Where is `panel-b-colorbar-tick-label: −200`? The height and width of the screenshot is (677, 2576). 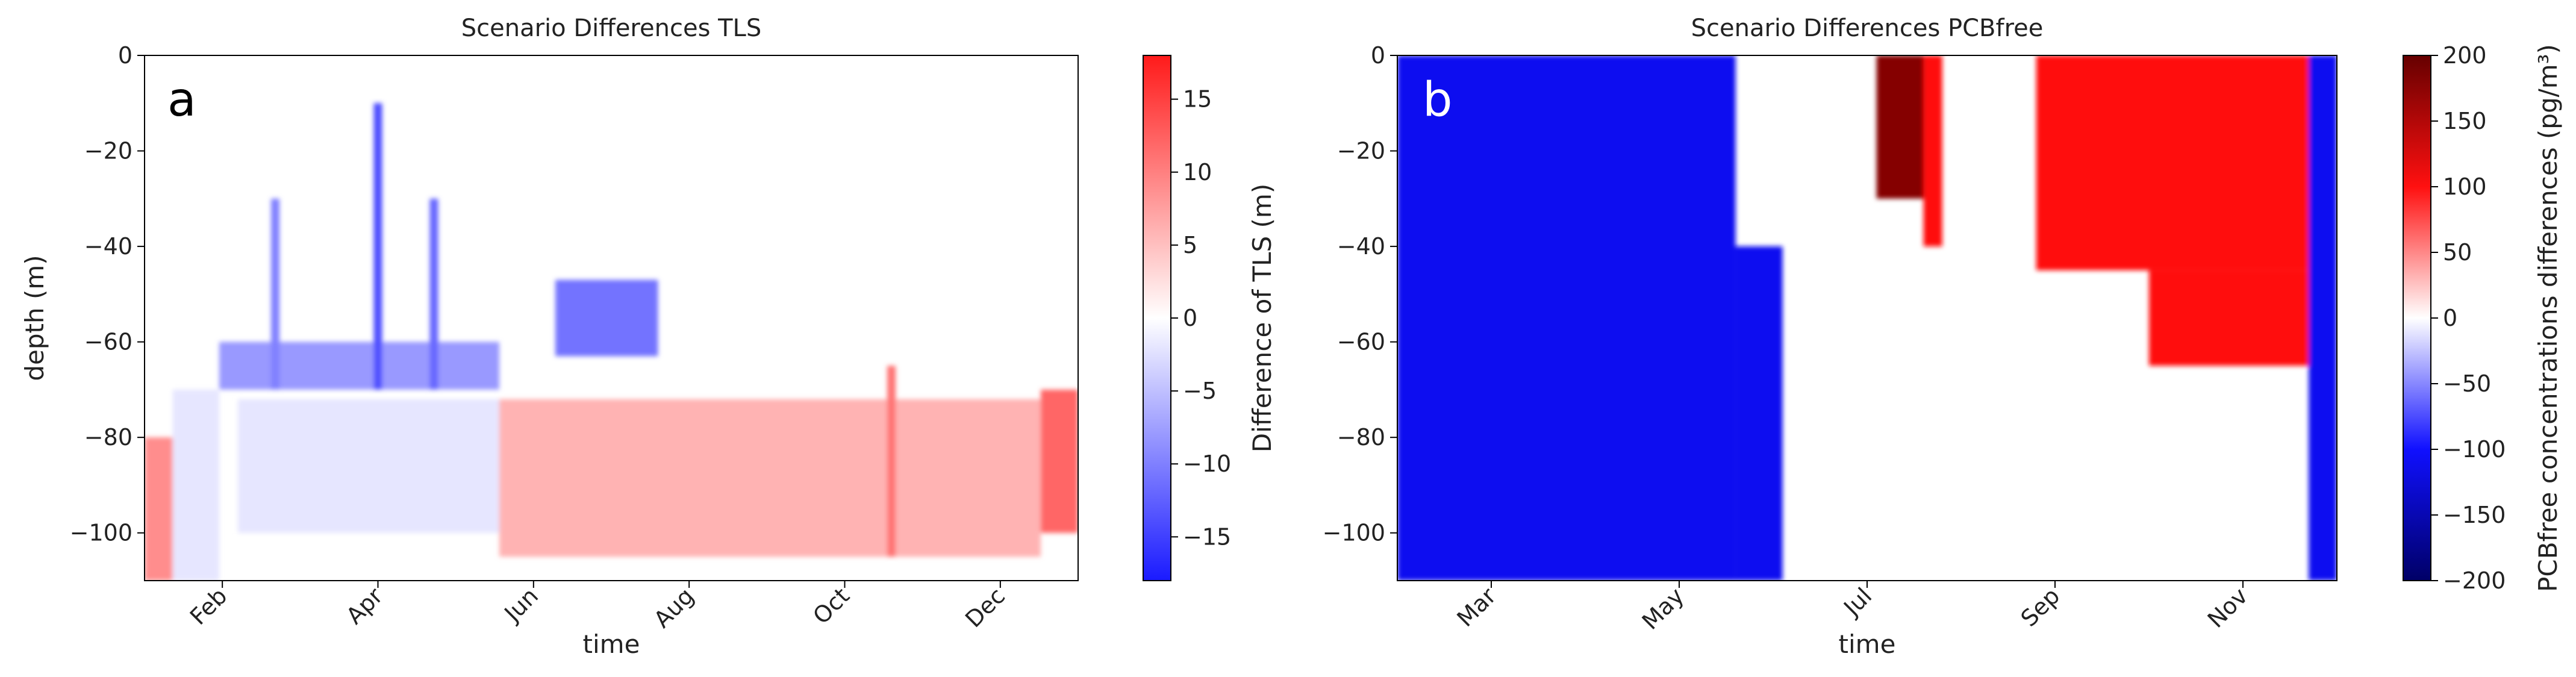
panel-b-colorbar-tick-label: −200 is located at coordinates (2474, 580).